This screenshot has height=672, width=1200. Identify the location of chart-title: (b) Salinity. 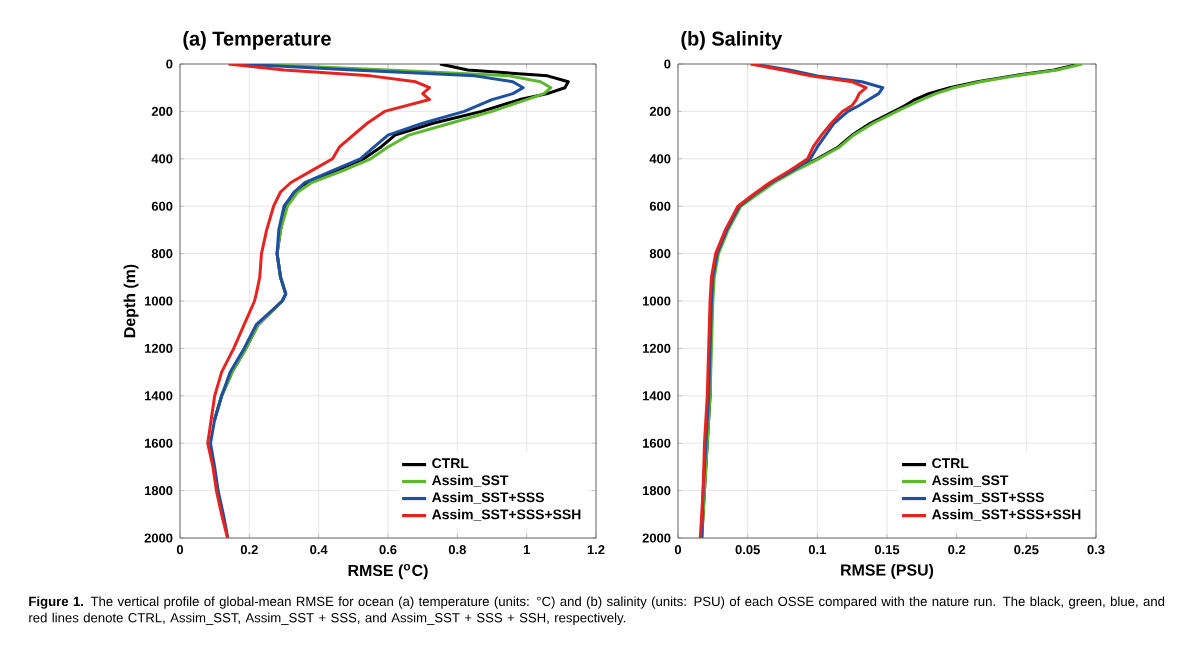
(732, 40).